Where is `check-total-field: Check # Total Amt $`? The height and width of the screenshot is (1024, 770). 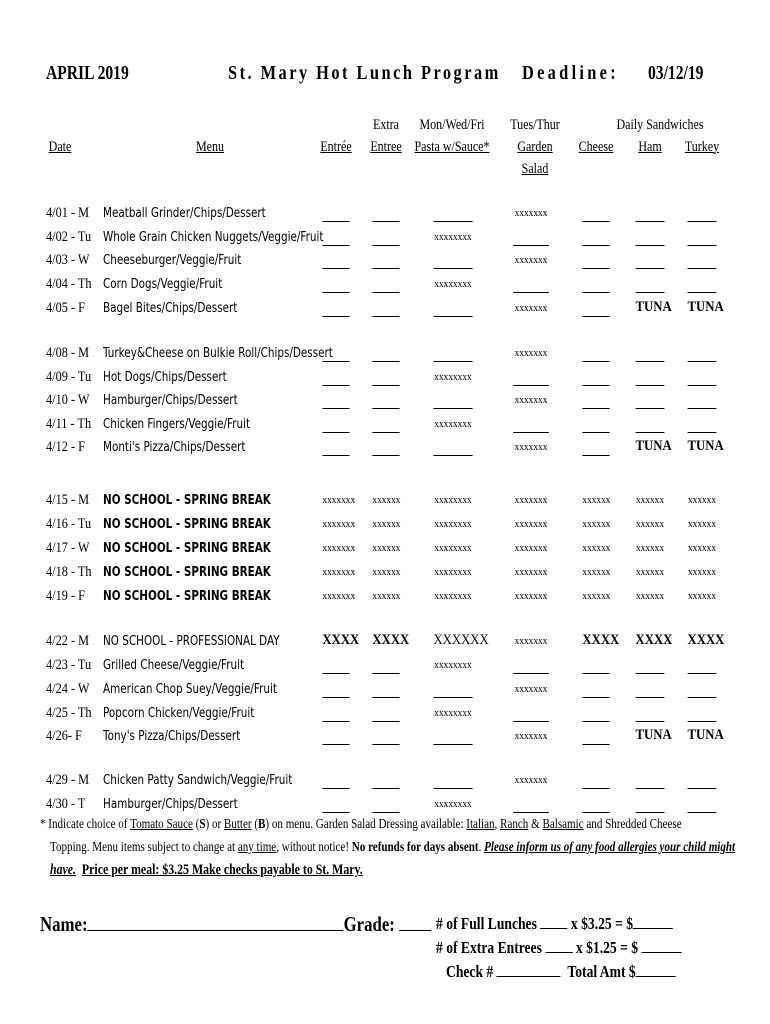
check-total-field: Check # Total Amt $ is located at coordinates (561, 972).